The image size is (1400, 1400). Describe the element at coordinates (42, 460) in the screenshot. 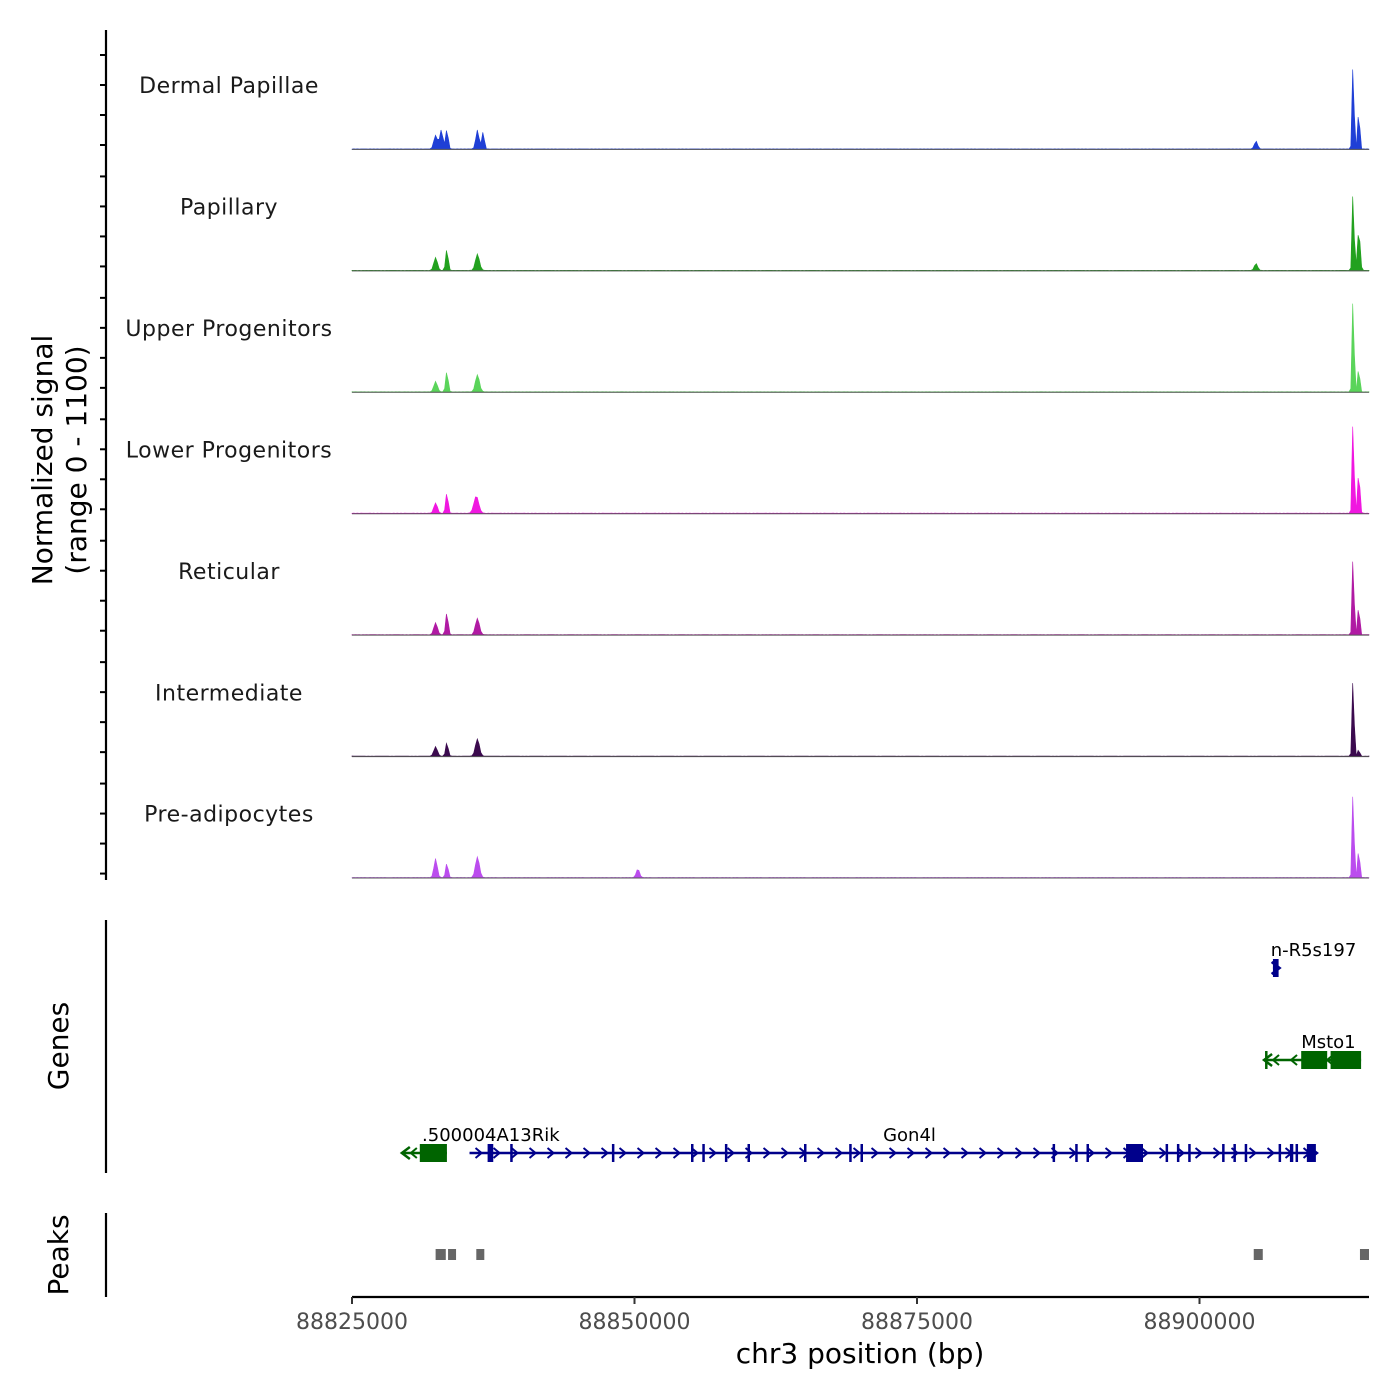

I see `coverage-ylabel-line1: Normalized signal` at that location.